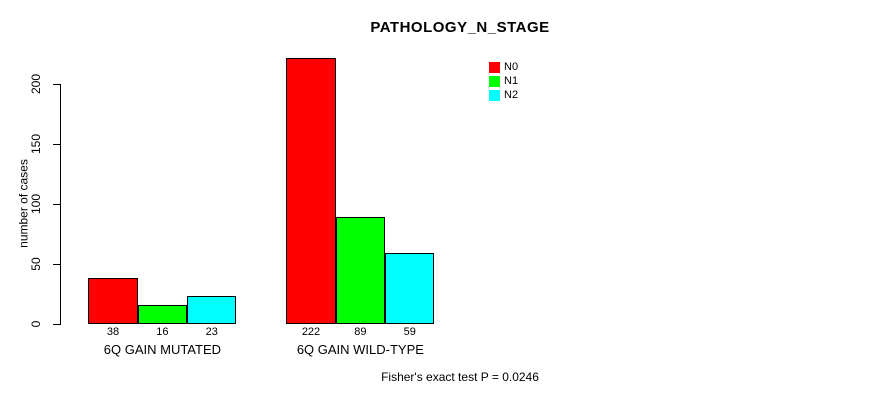 This screenshot has height=400, width=890. Describe the element at coordinates (410, 288) in the screenshot. I see `bar-n2-group2` at that location.